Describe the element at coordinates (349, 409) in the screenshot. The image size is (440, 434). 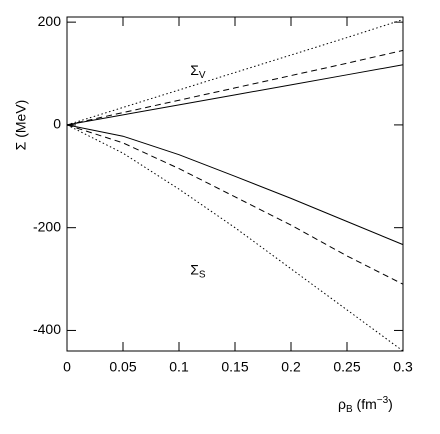
I see `x-label-subscript: B` at that location.